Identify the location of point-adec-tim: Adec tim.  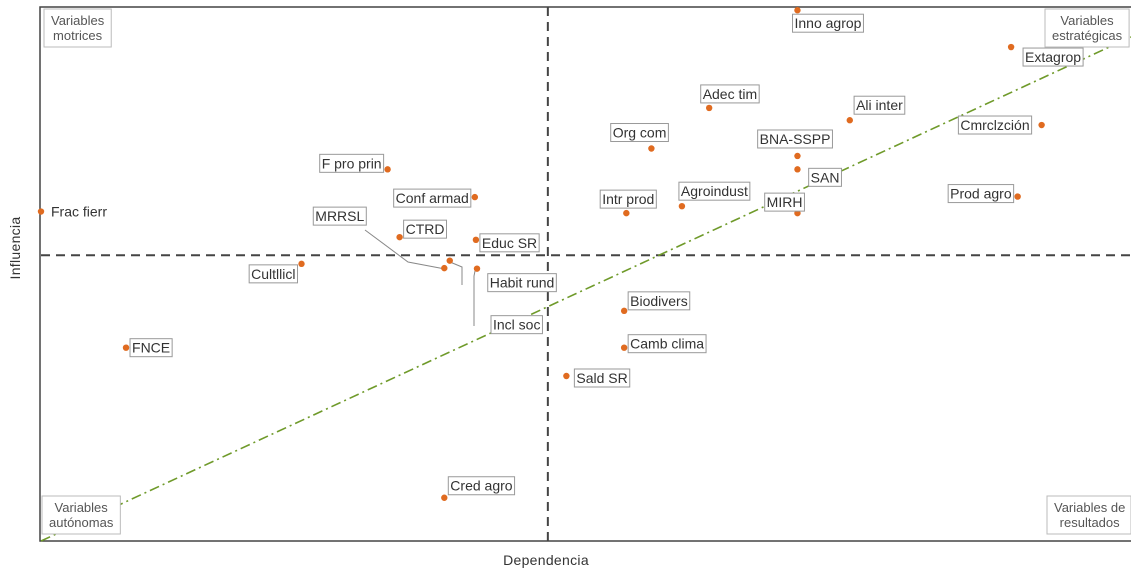
(730, 98).